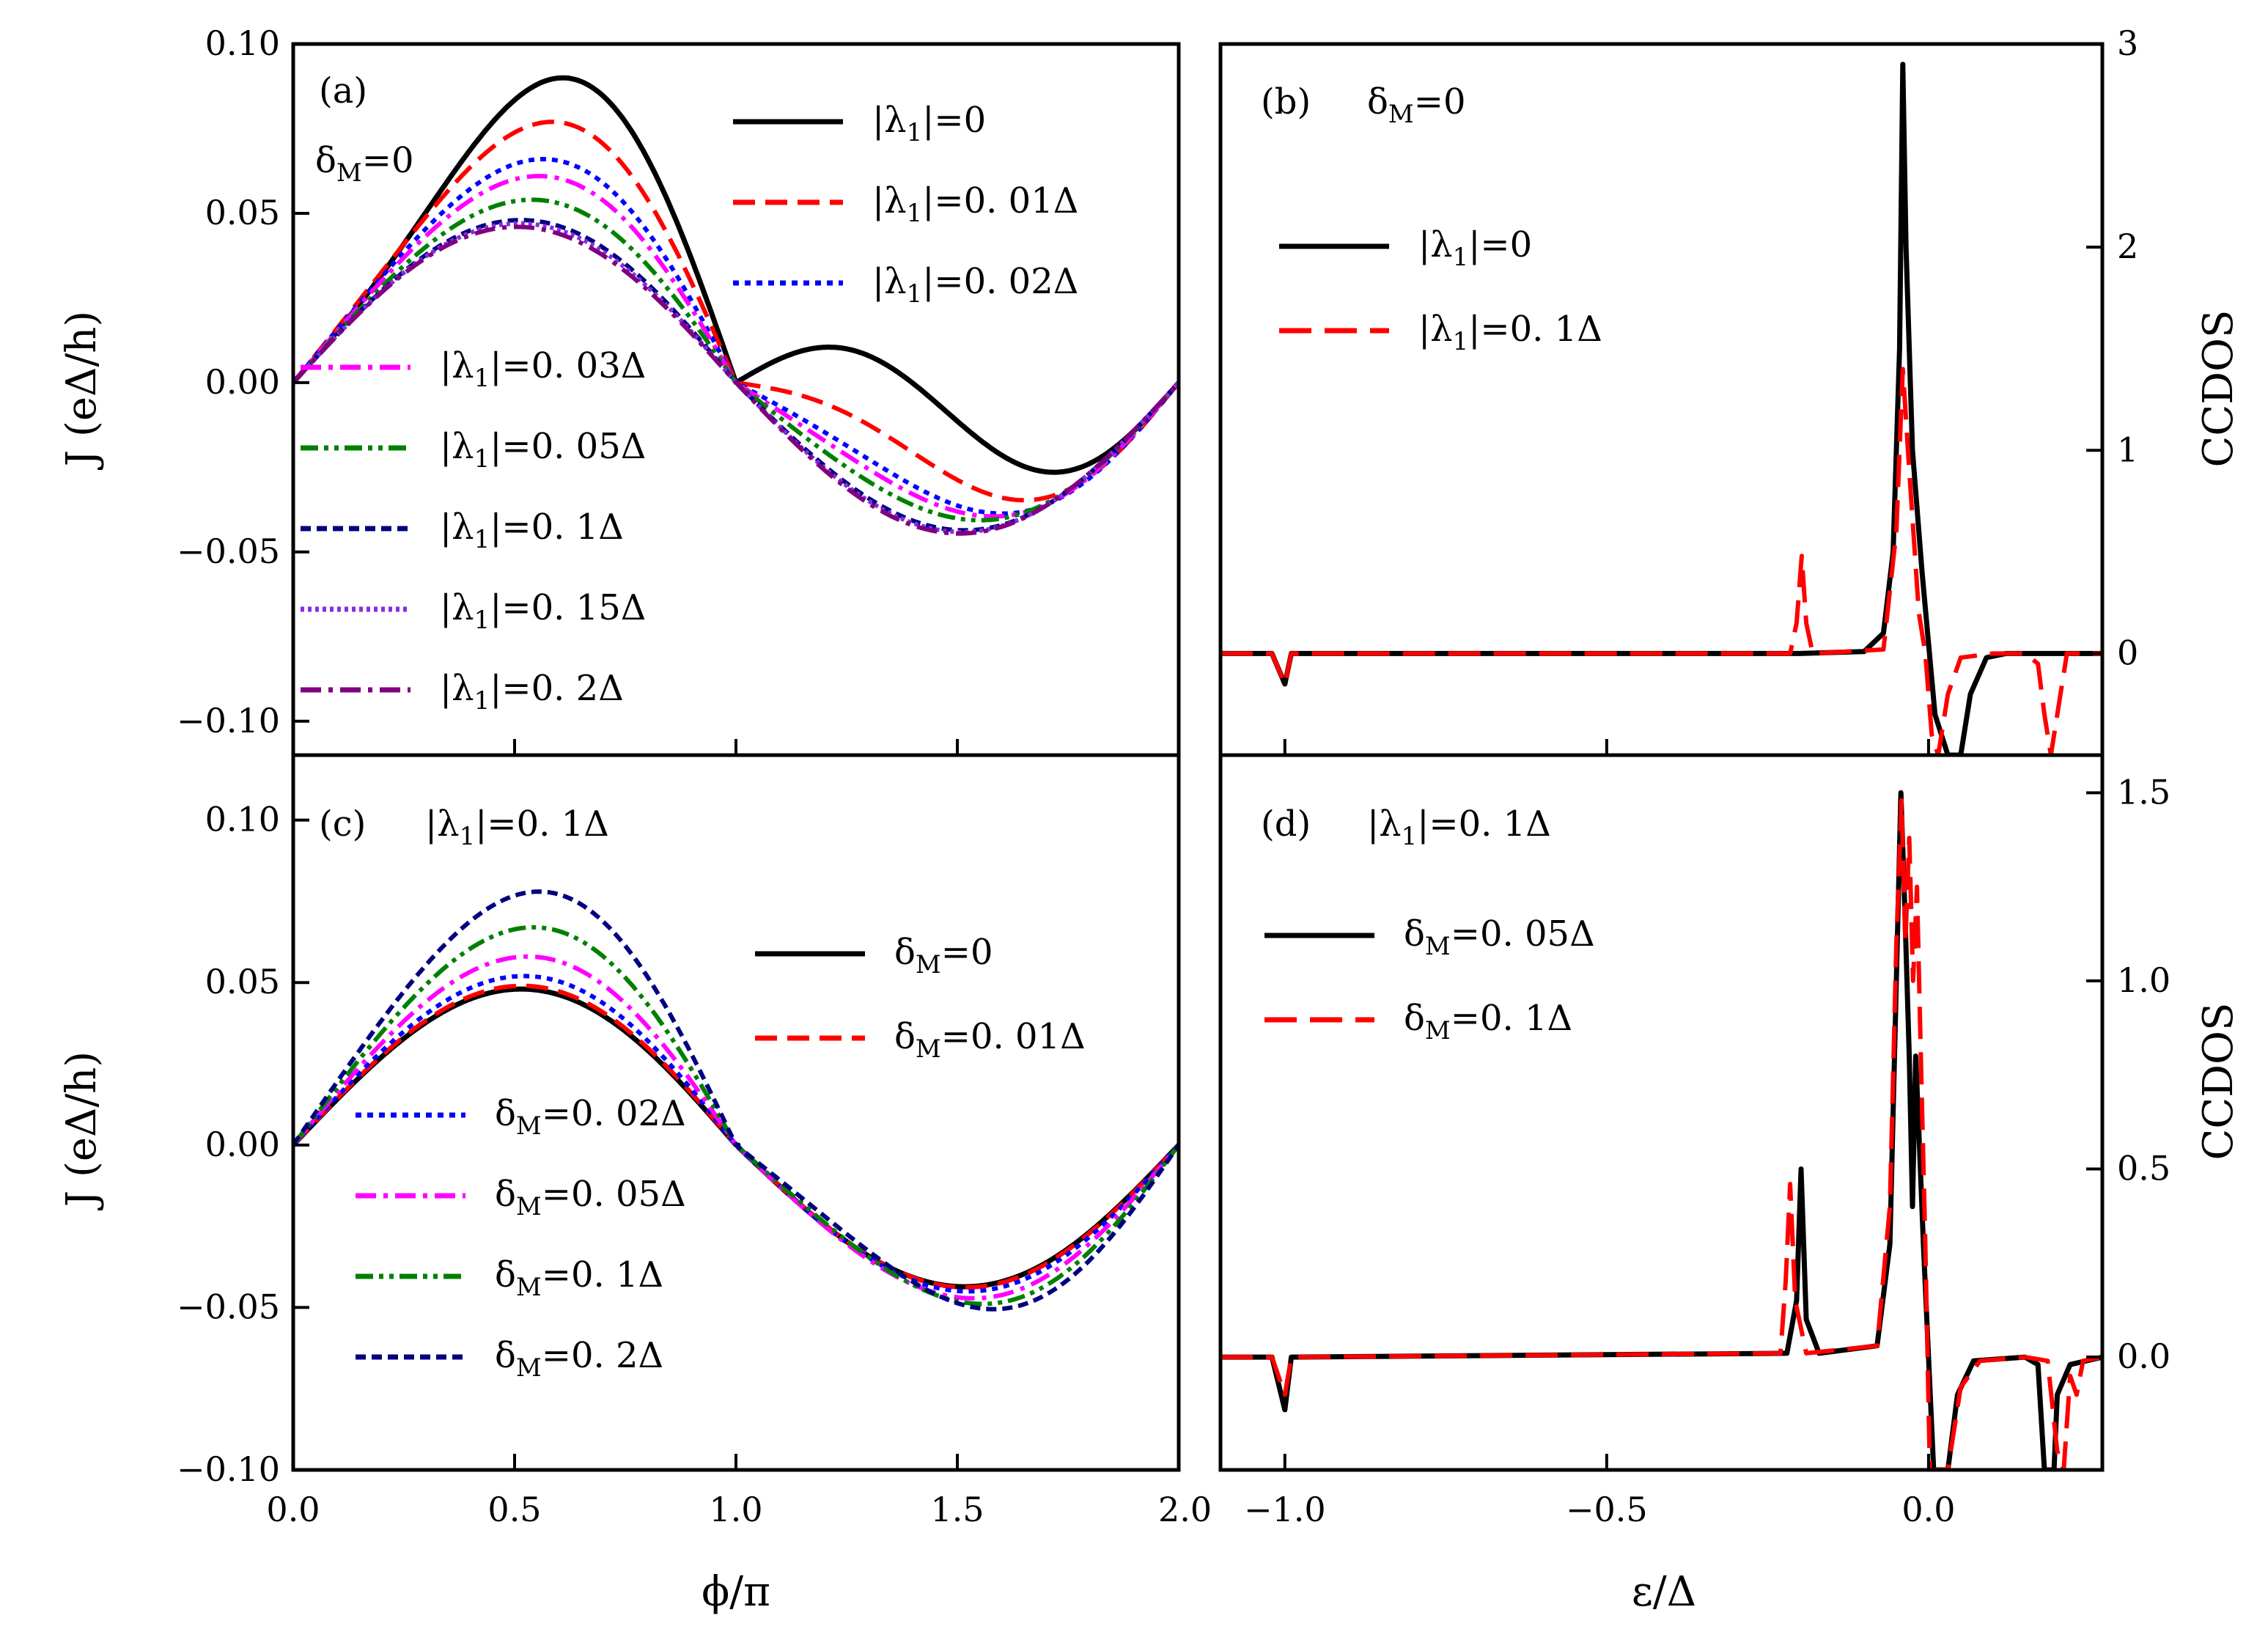 The width and height of the screenshot is (2268, 1651). What do you see at coordinates (82, 390) in the screenshot?
I see `y-axis-label-top-left: J (eΔ/h)` at bounding box center [82, 390].